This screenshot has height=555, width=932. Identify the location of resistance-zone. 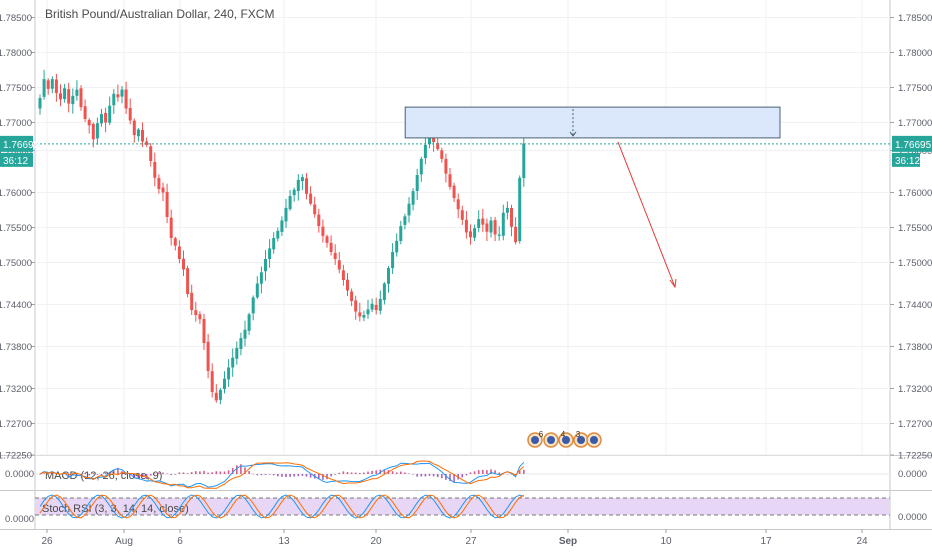
(592, 122).